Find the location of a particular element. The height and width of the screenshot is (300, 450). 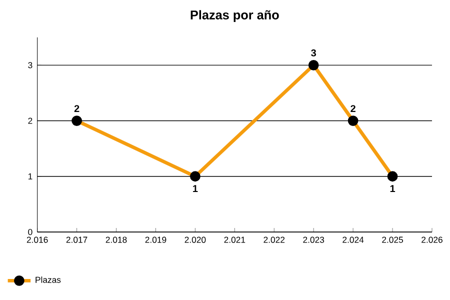

x-tick-label: 2.026 is located at coordinates (432, 239).